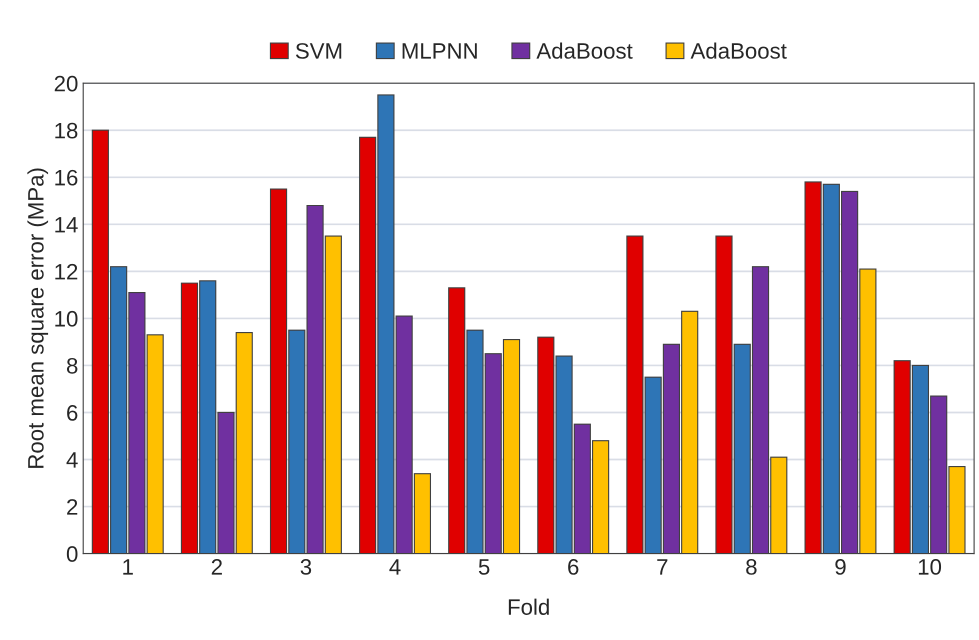  Describe the element at coordinates (72, 554) in the screenshot. I see `y-tick-label: 0` at that location.